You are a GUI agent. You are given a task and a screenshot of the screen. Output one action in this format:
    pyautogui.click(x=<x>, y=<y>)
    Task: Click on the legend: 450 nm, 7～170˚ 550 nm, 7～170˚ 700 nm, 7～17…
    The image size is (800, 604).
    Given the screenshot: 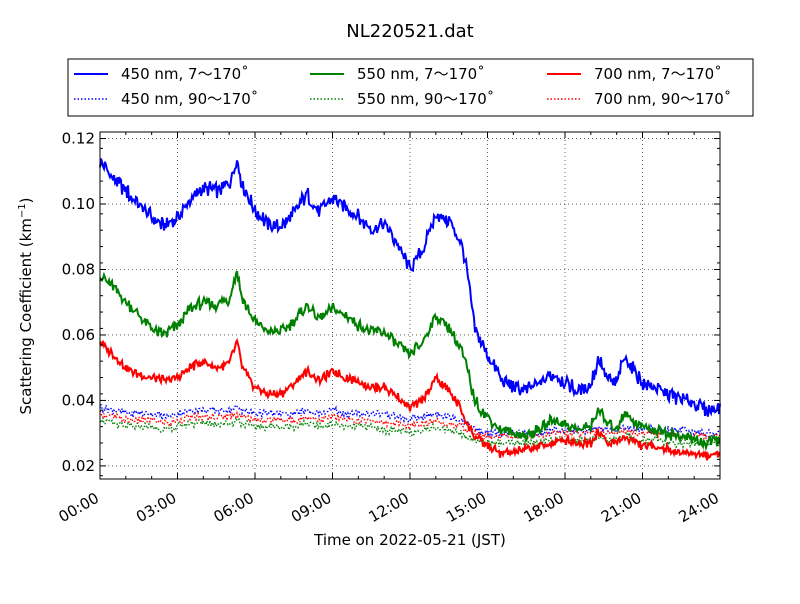 What is the action you would take?
    pyautogui.click(x=410, y=87)
    